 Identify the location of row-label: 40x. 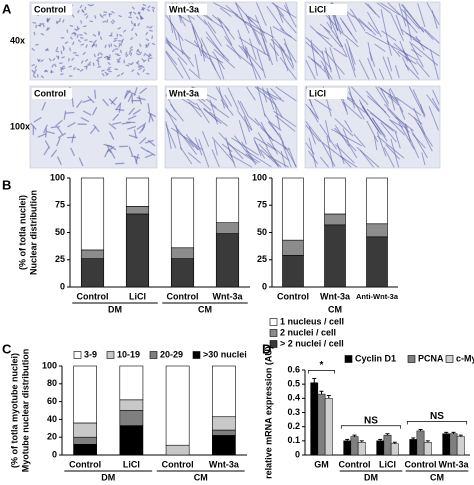
(17, 40).